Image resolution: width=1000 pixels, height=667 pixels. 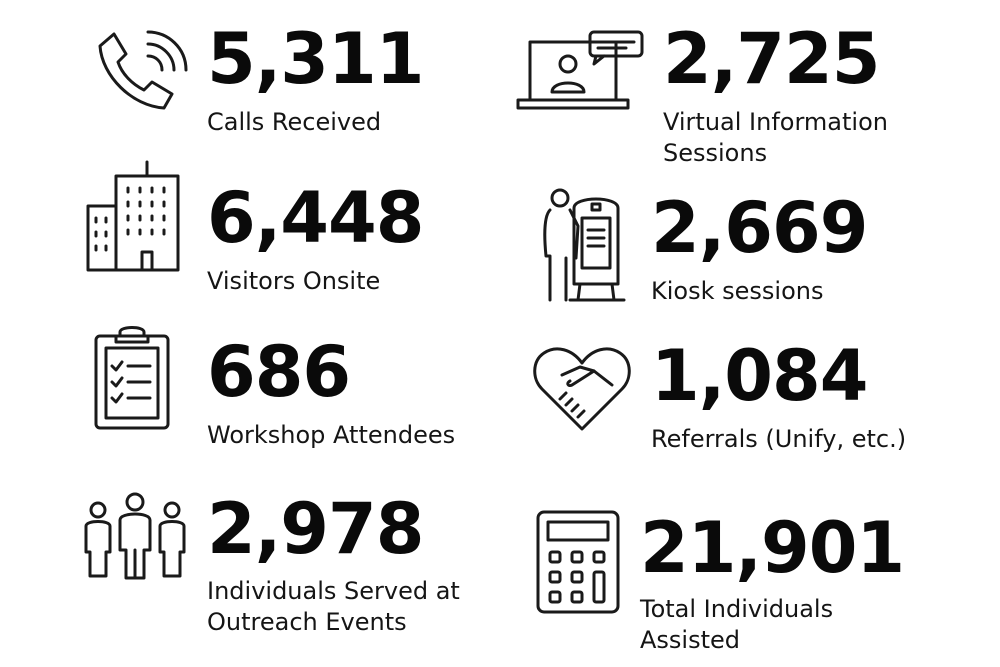 I want to click on kiosk-user-icon, so click(x=586, y=245).